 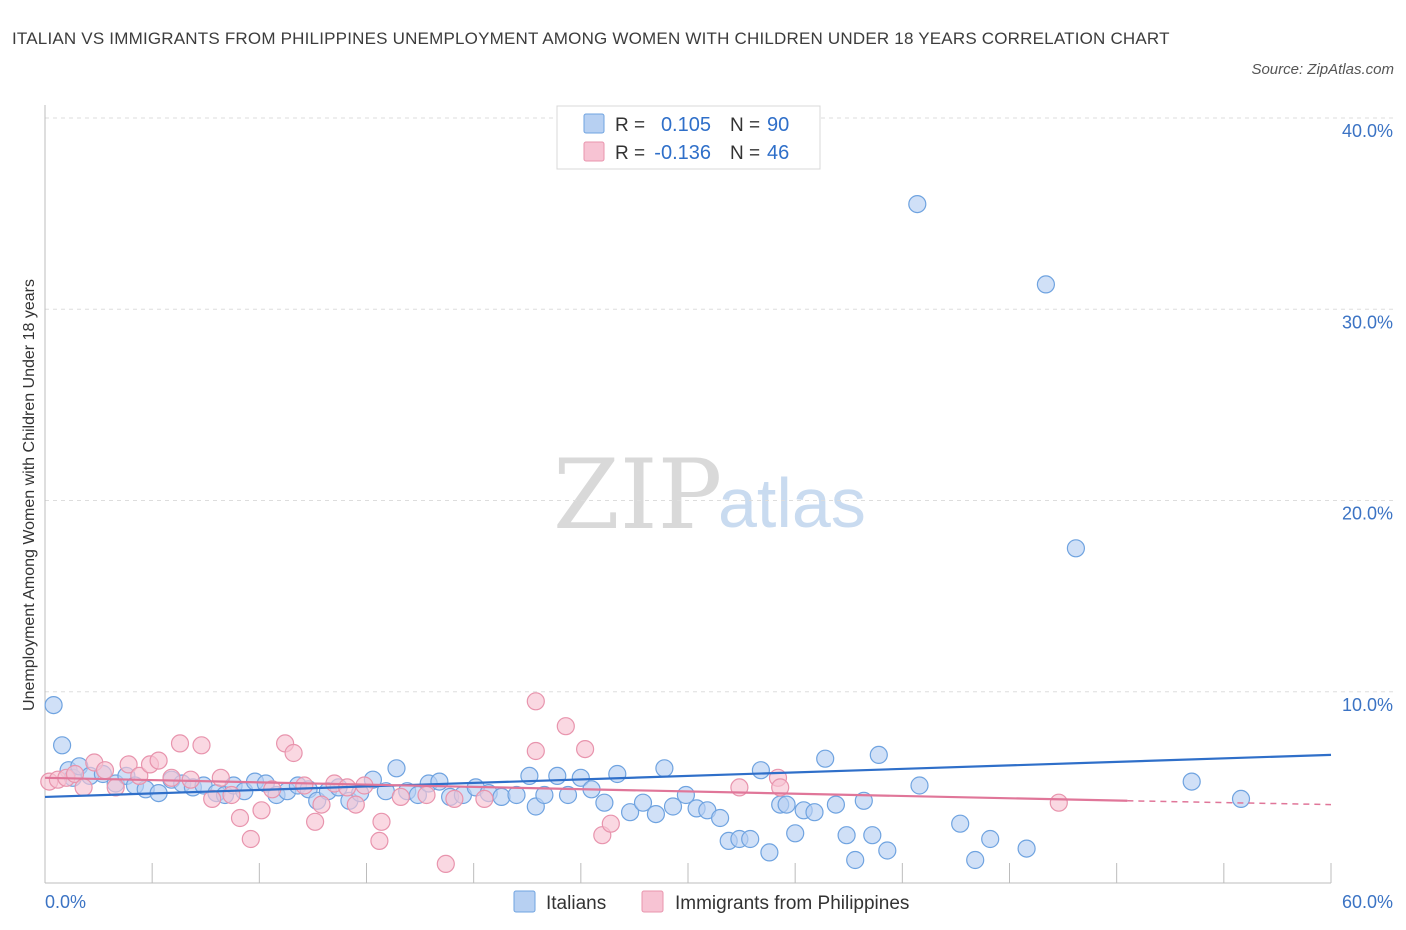 What do you see at coordinates (524, 901) in the screenshot?
I see `bottom-legend-swatch-italians` at bounding box center [524, 901].